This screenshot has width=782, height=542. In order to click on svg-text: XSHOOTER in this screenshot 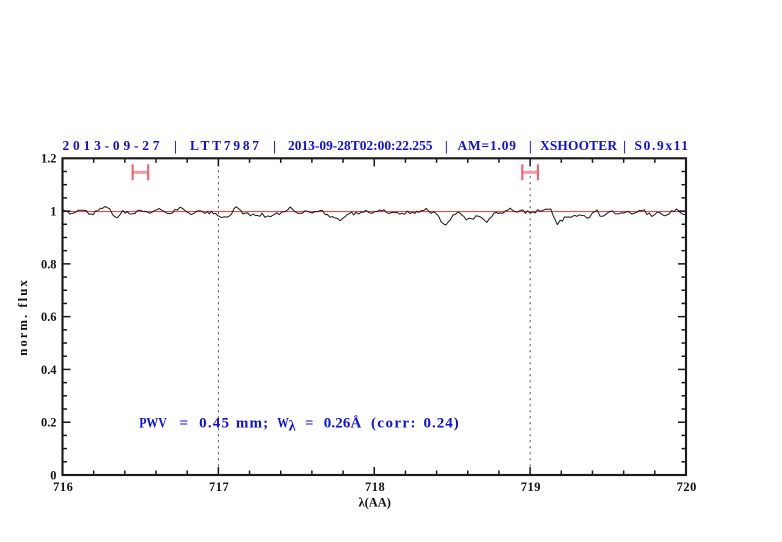, I will do `click(578, 145)`.